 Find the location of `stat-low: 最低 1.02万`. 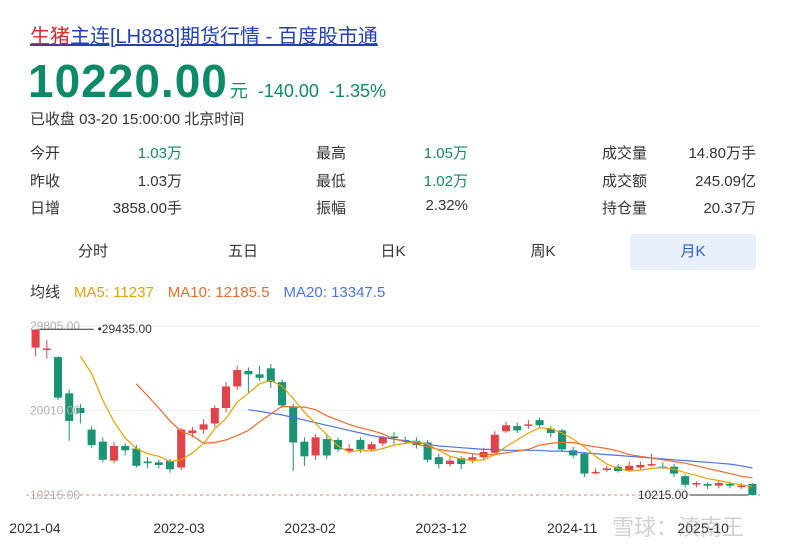

stat-low: 最低 1.02万 is located at coordinates (392, 180).